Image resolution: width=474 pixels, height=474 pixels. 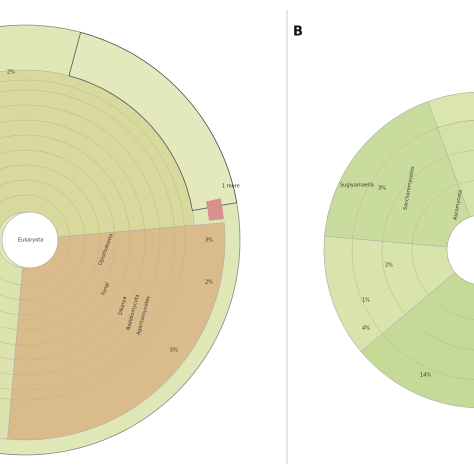 What do you see at coordinates (231, 187) in the screenshot?
I see `segment-label: 1 more` at bounding box center [231, 187].